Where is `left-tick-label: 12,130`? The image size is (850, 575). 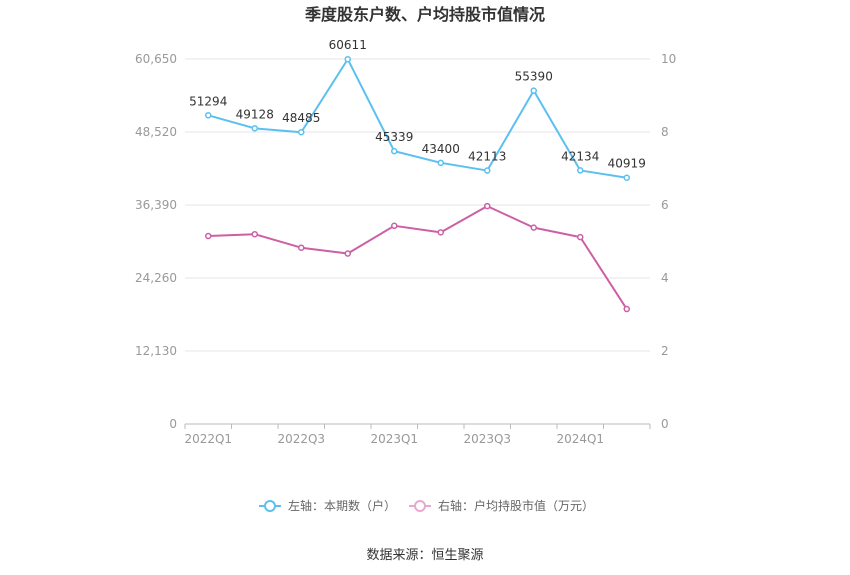
left-tick-label: 12,130 is located at coordinates (156, 351).